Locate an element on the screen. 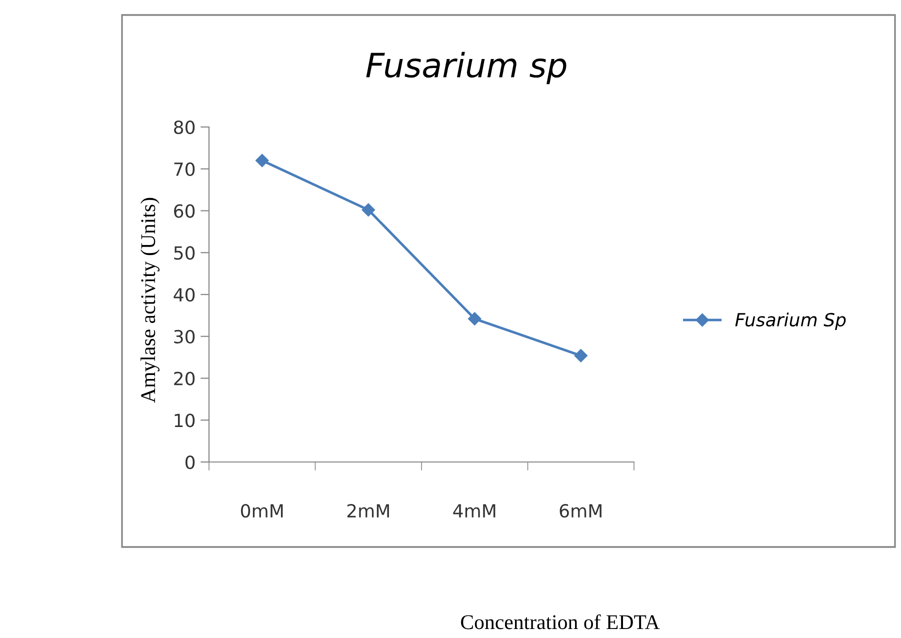 The image size is (901, 638). y-tick-label: 60 is located at coordinates (184, 211).